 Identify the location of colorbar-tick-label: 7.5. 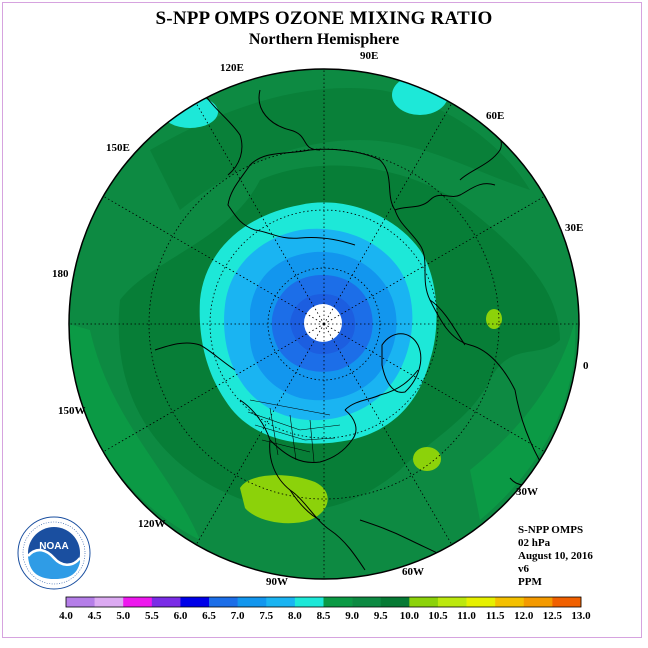
(266, 616).